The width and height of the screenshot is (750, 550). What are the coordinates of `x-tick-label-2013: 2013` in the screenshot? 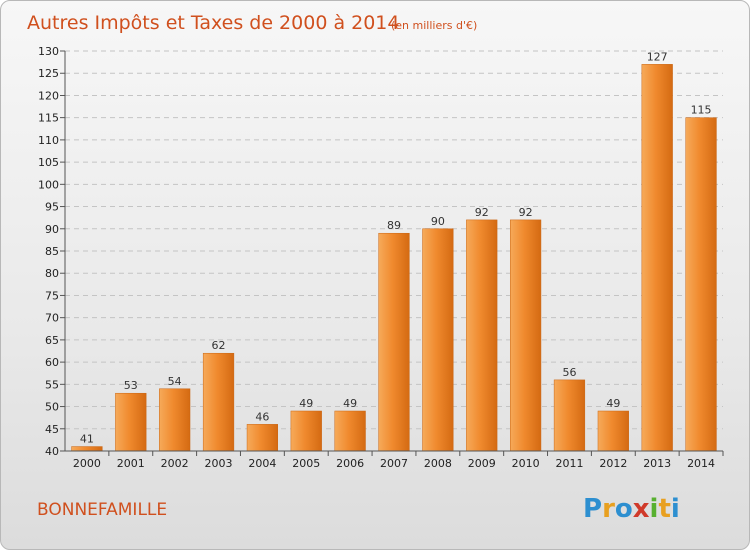 It's located at (657, 463).